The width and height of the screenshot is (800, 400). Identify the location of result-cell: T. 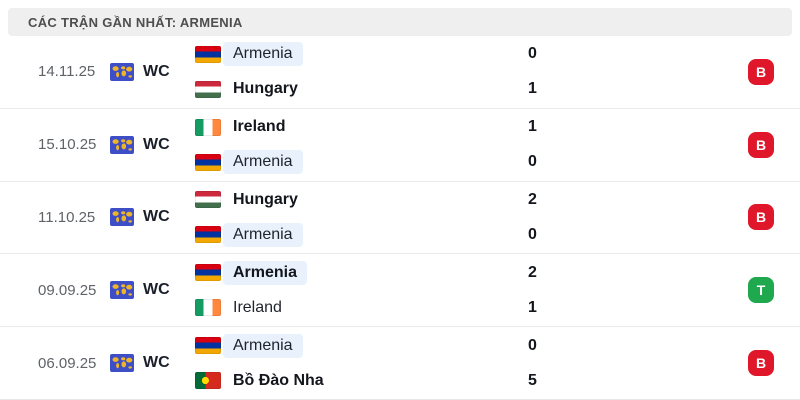
(774, 290).